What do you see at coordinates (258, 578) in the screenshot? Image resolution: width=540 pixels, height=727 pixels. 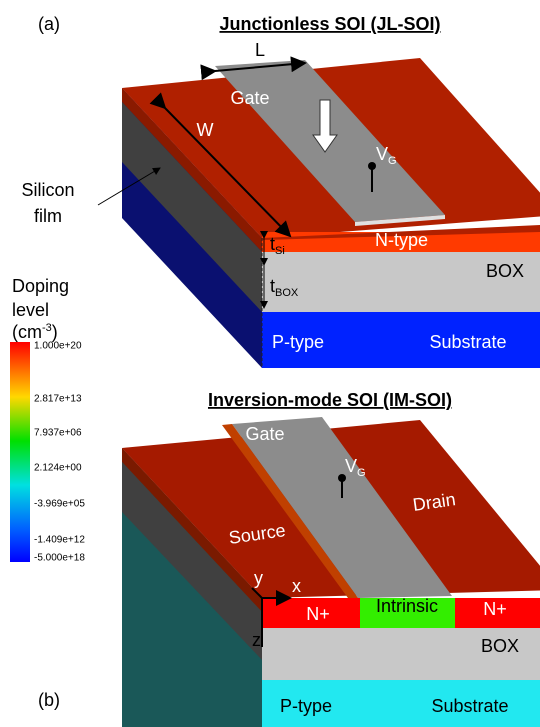 I see `axis-y: y` at bounding box center [258, 578].